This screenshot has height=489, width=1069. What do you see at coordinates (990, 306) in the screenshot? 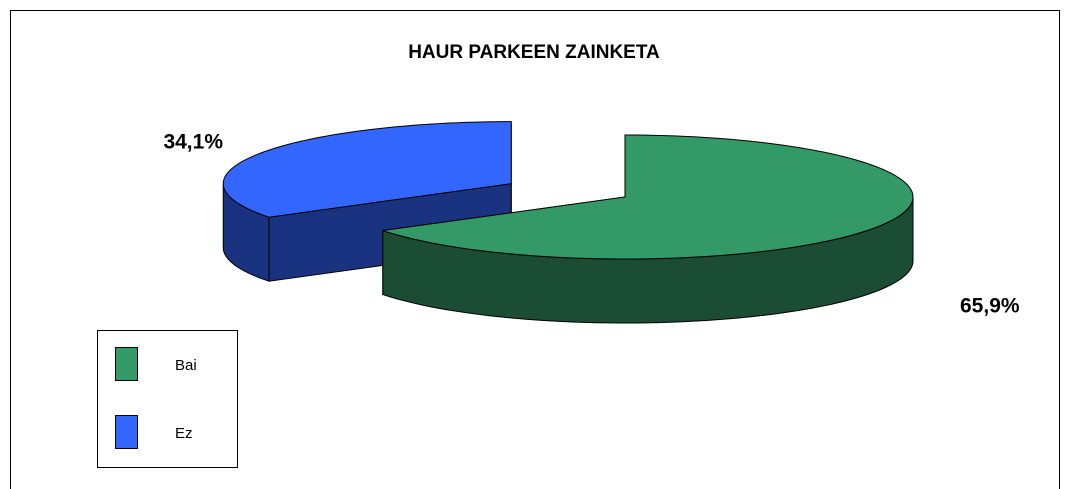
I see `value-label: 65,9%` at bounding box center [990, 306].